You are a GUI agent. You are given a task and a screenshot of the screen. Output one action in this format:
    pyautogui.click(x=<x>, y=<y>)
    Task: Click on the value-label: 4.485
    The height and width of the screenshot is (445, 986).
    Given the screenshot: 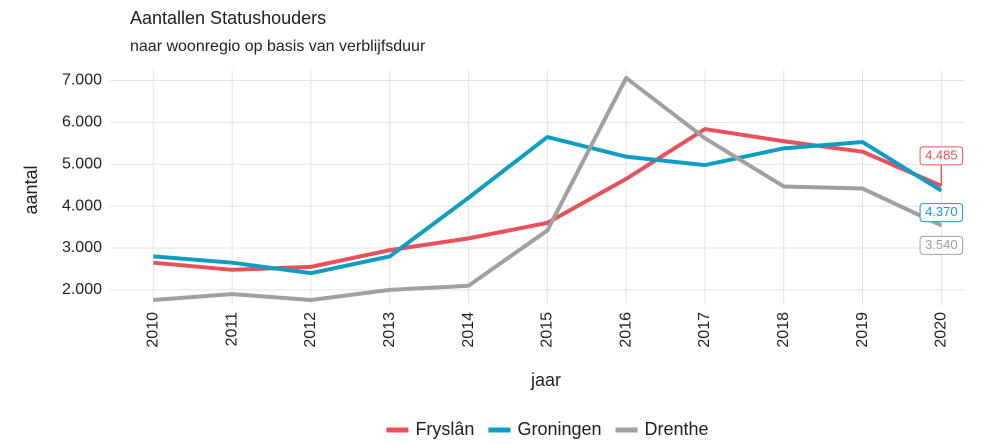 What is the action you would take?
    pyautogui.click(x=941, y=156)
    